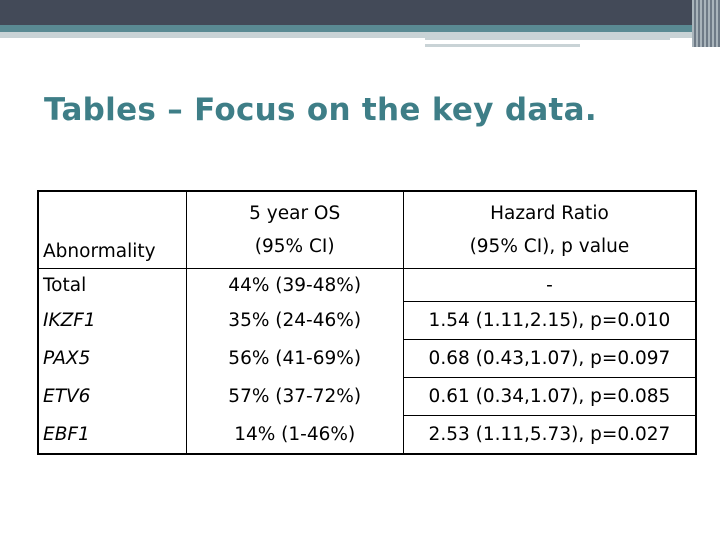  Describe the element at coordinates (295, 213) in the screenshot. I see `header-os-line1: 5 year OS` at that location.